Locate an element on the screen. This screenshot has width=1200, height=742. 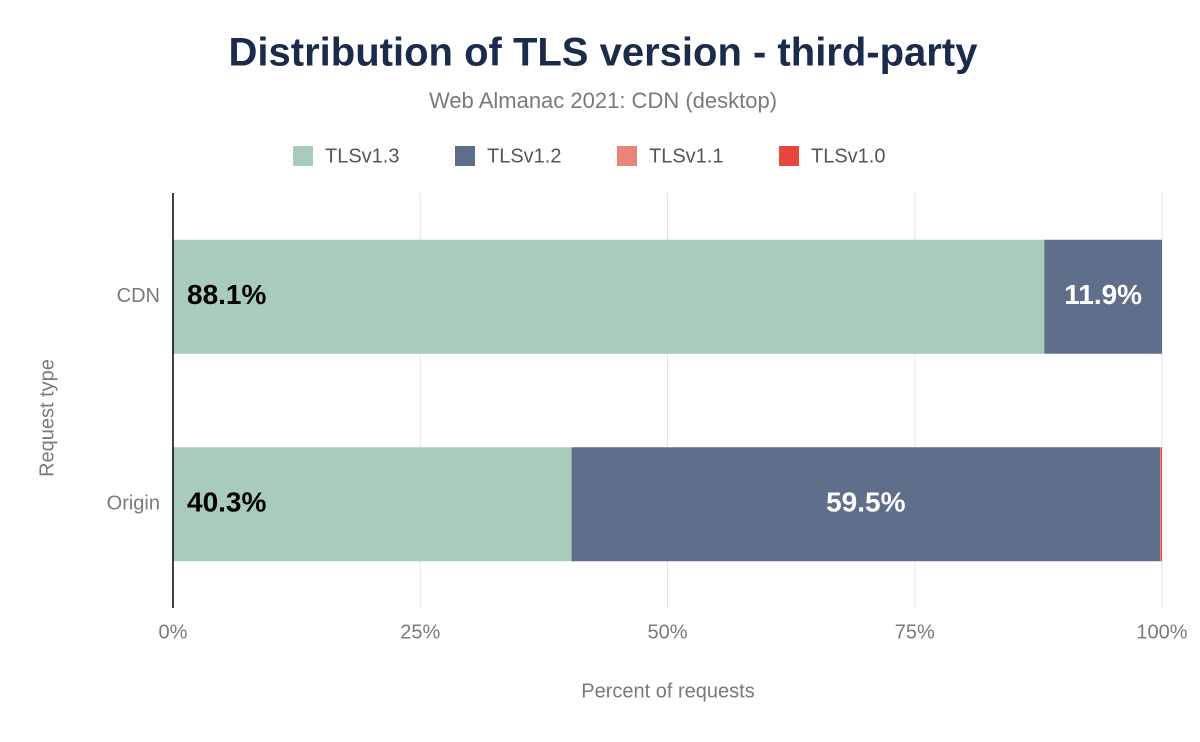
x-tick-label: 0% is located at coordinates (173, 632).